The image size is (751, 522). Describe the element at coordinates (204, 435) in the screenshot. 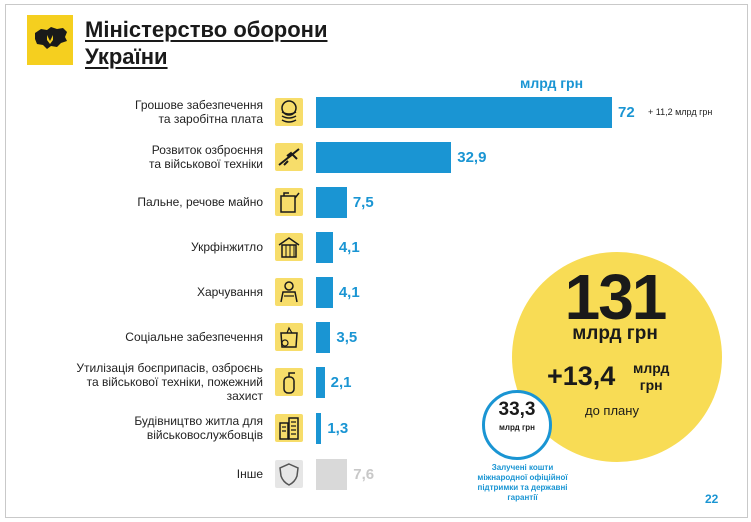

I see `category-label-line: військовослужбовців` at that location.